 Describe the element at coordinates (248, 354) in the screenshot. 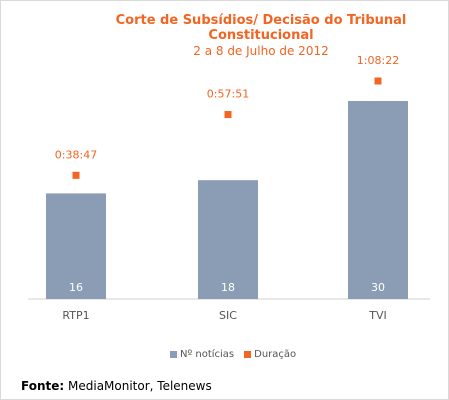

I see `legend-swatch-duracao` at that location.